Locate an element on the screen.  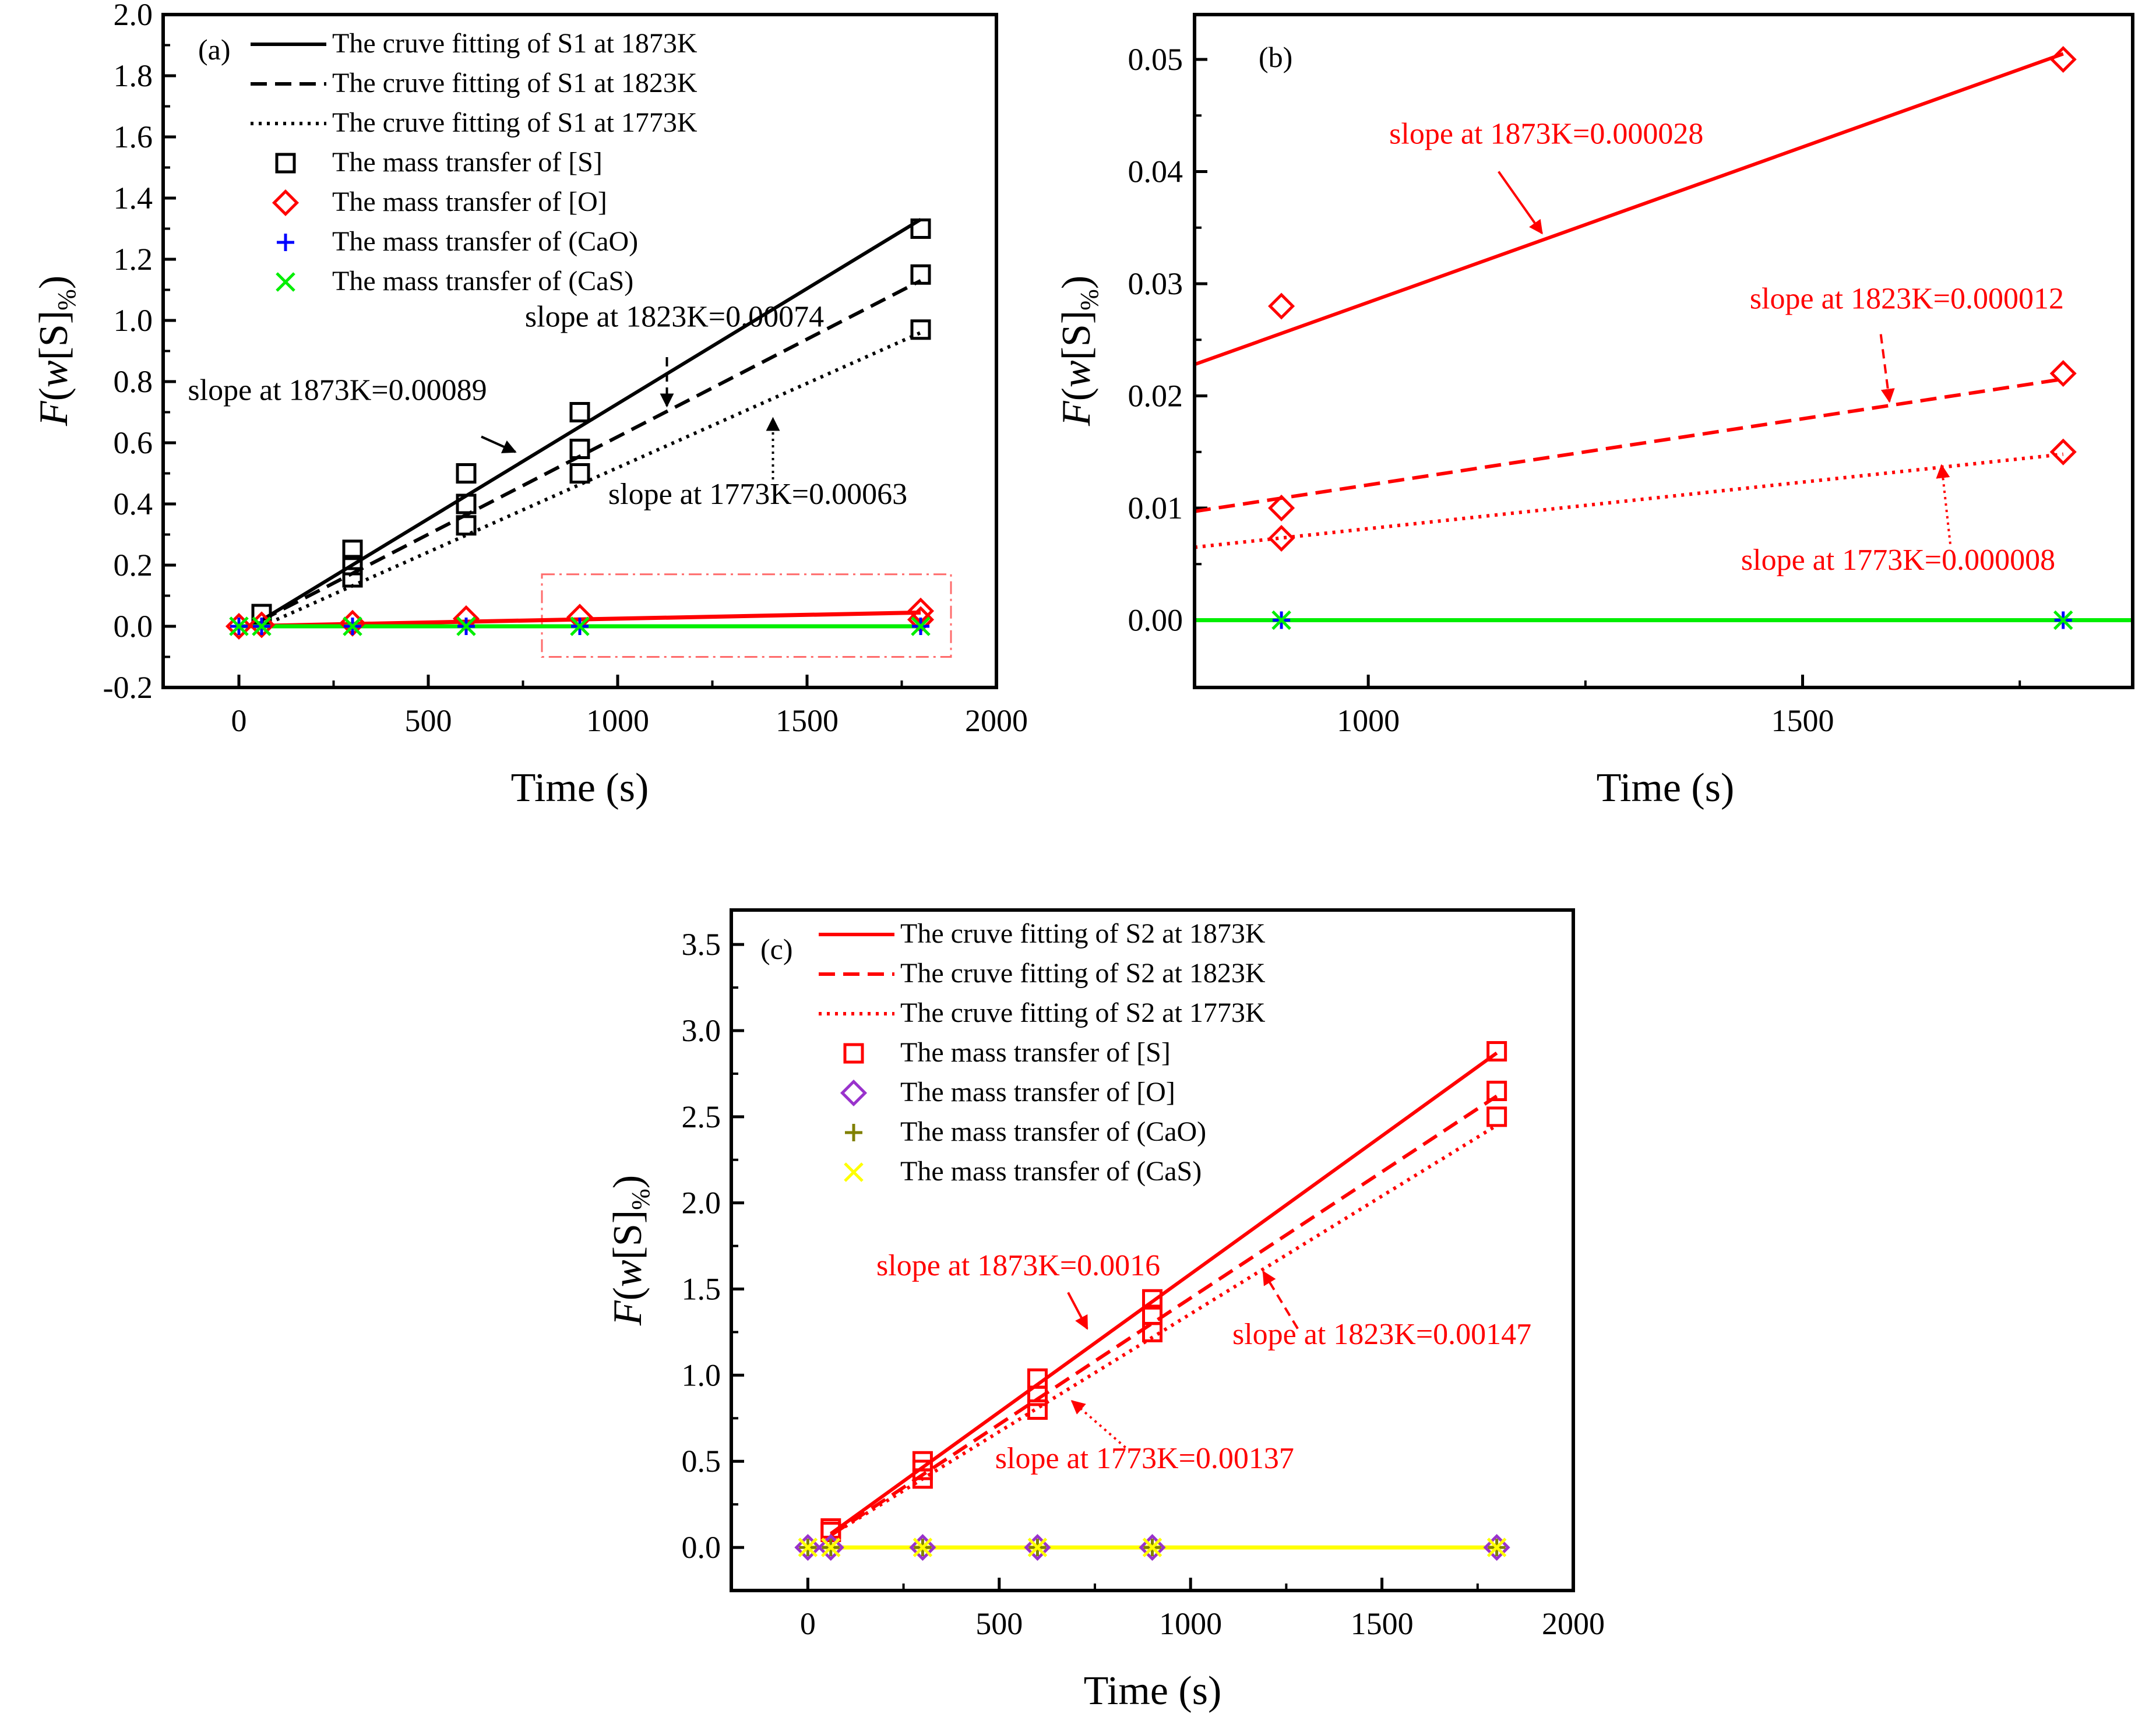
panel-a-xlabel: Time (s) is located at coordinates (580, 788).